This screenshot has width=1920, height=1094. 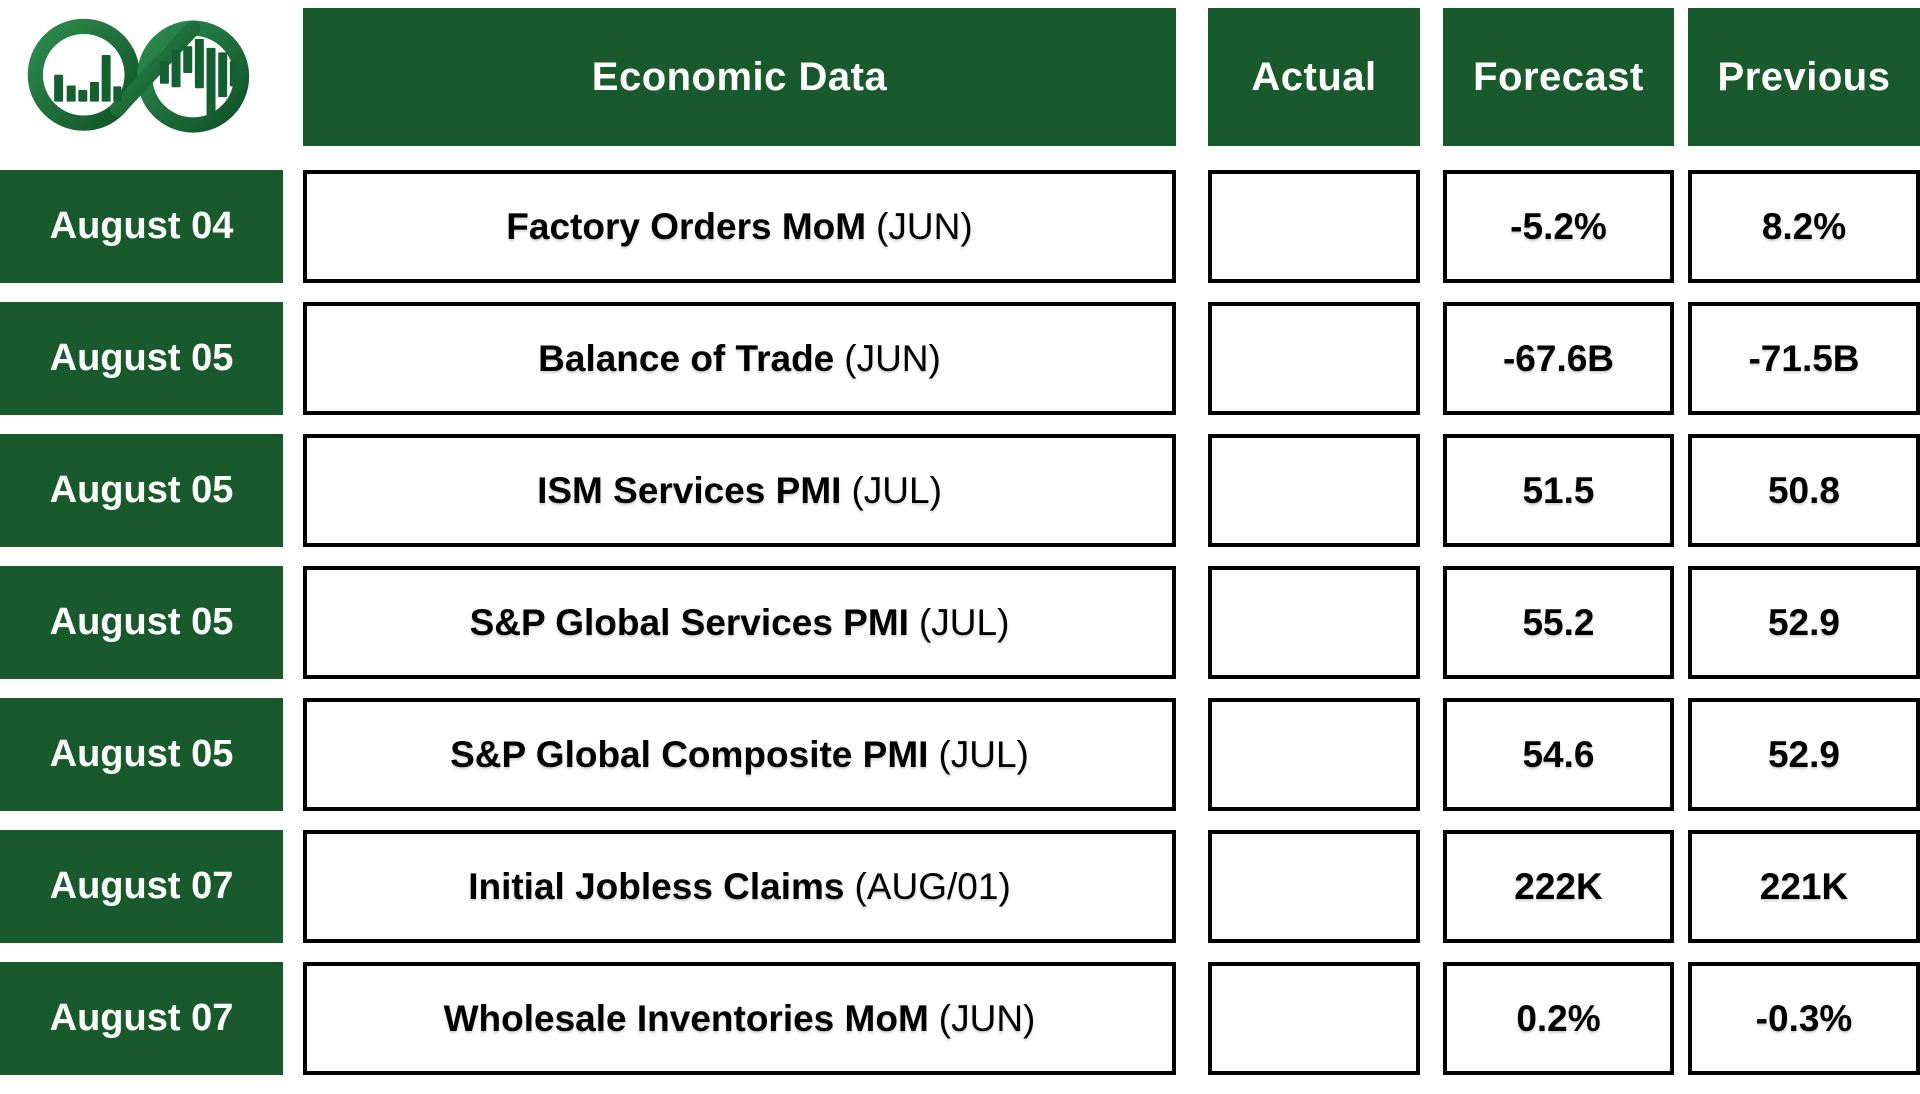 I want to click on indicator-name: ISM Services PMI, so click(x=689, y=490).